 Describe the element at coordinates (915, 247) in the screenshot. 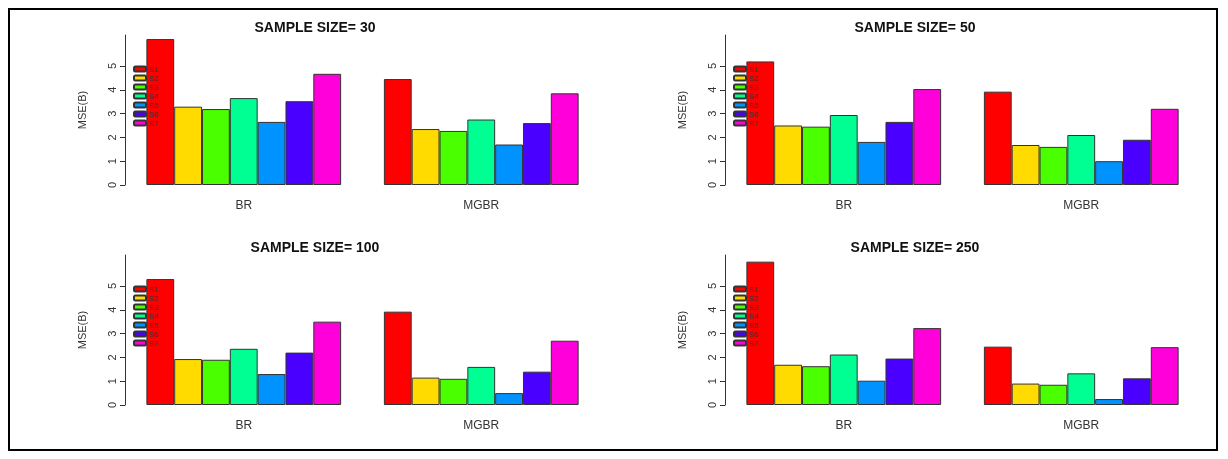

I see `chart-title: SAMPLE SIZE= 250` at that location.